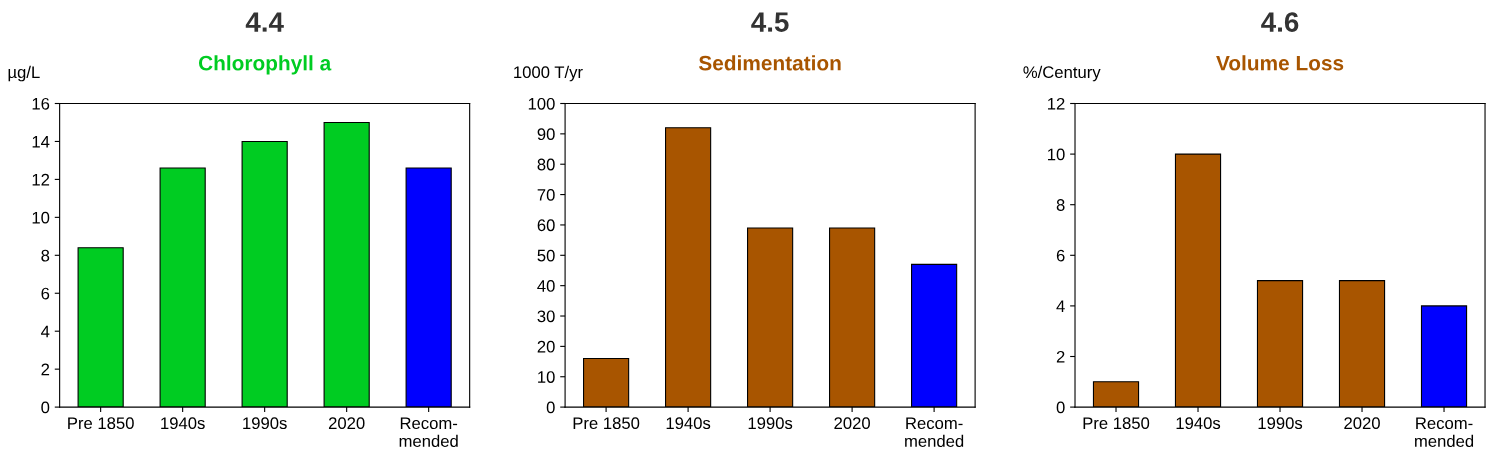 The image size is (1491, 460). Describe the element at coordinates (546, 286) in the screenshot. I see `y-tick-label: 40` at that location.